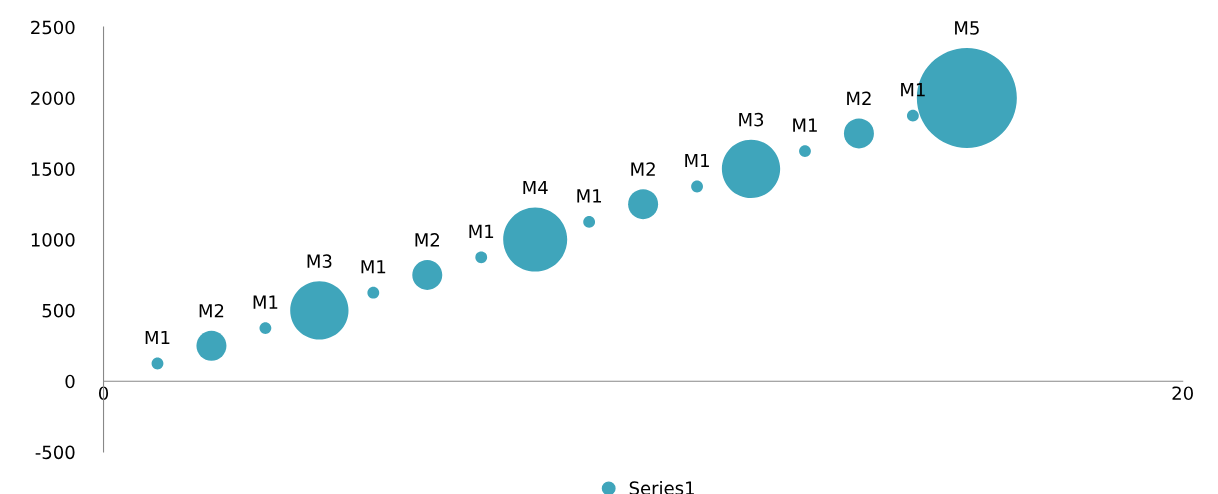  Describe the element at coordinates (53, 169) in the screenshot. I see `y-tick-label: 1500` at that location.